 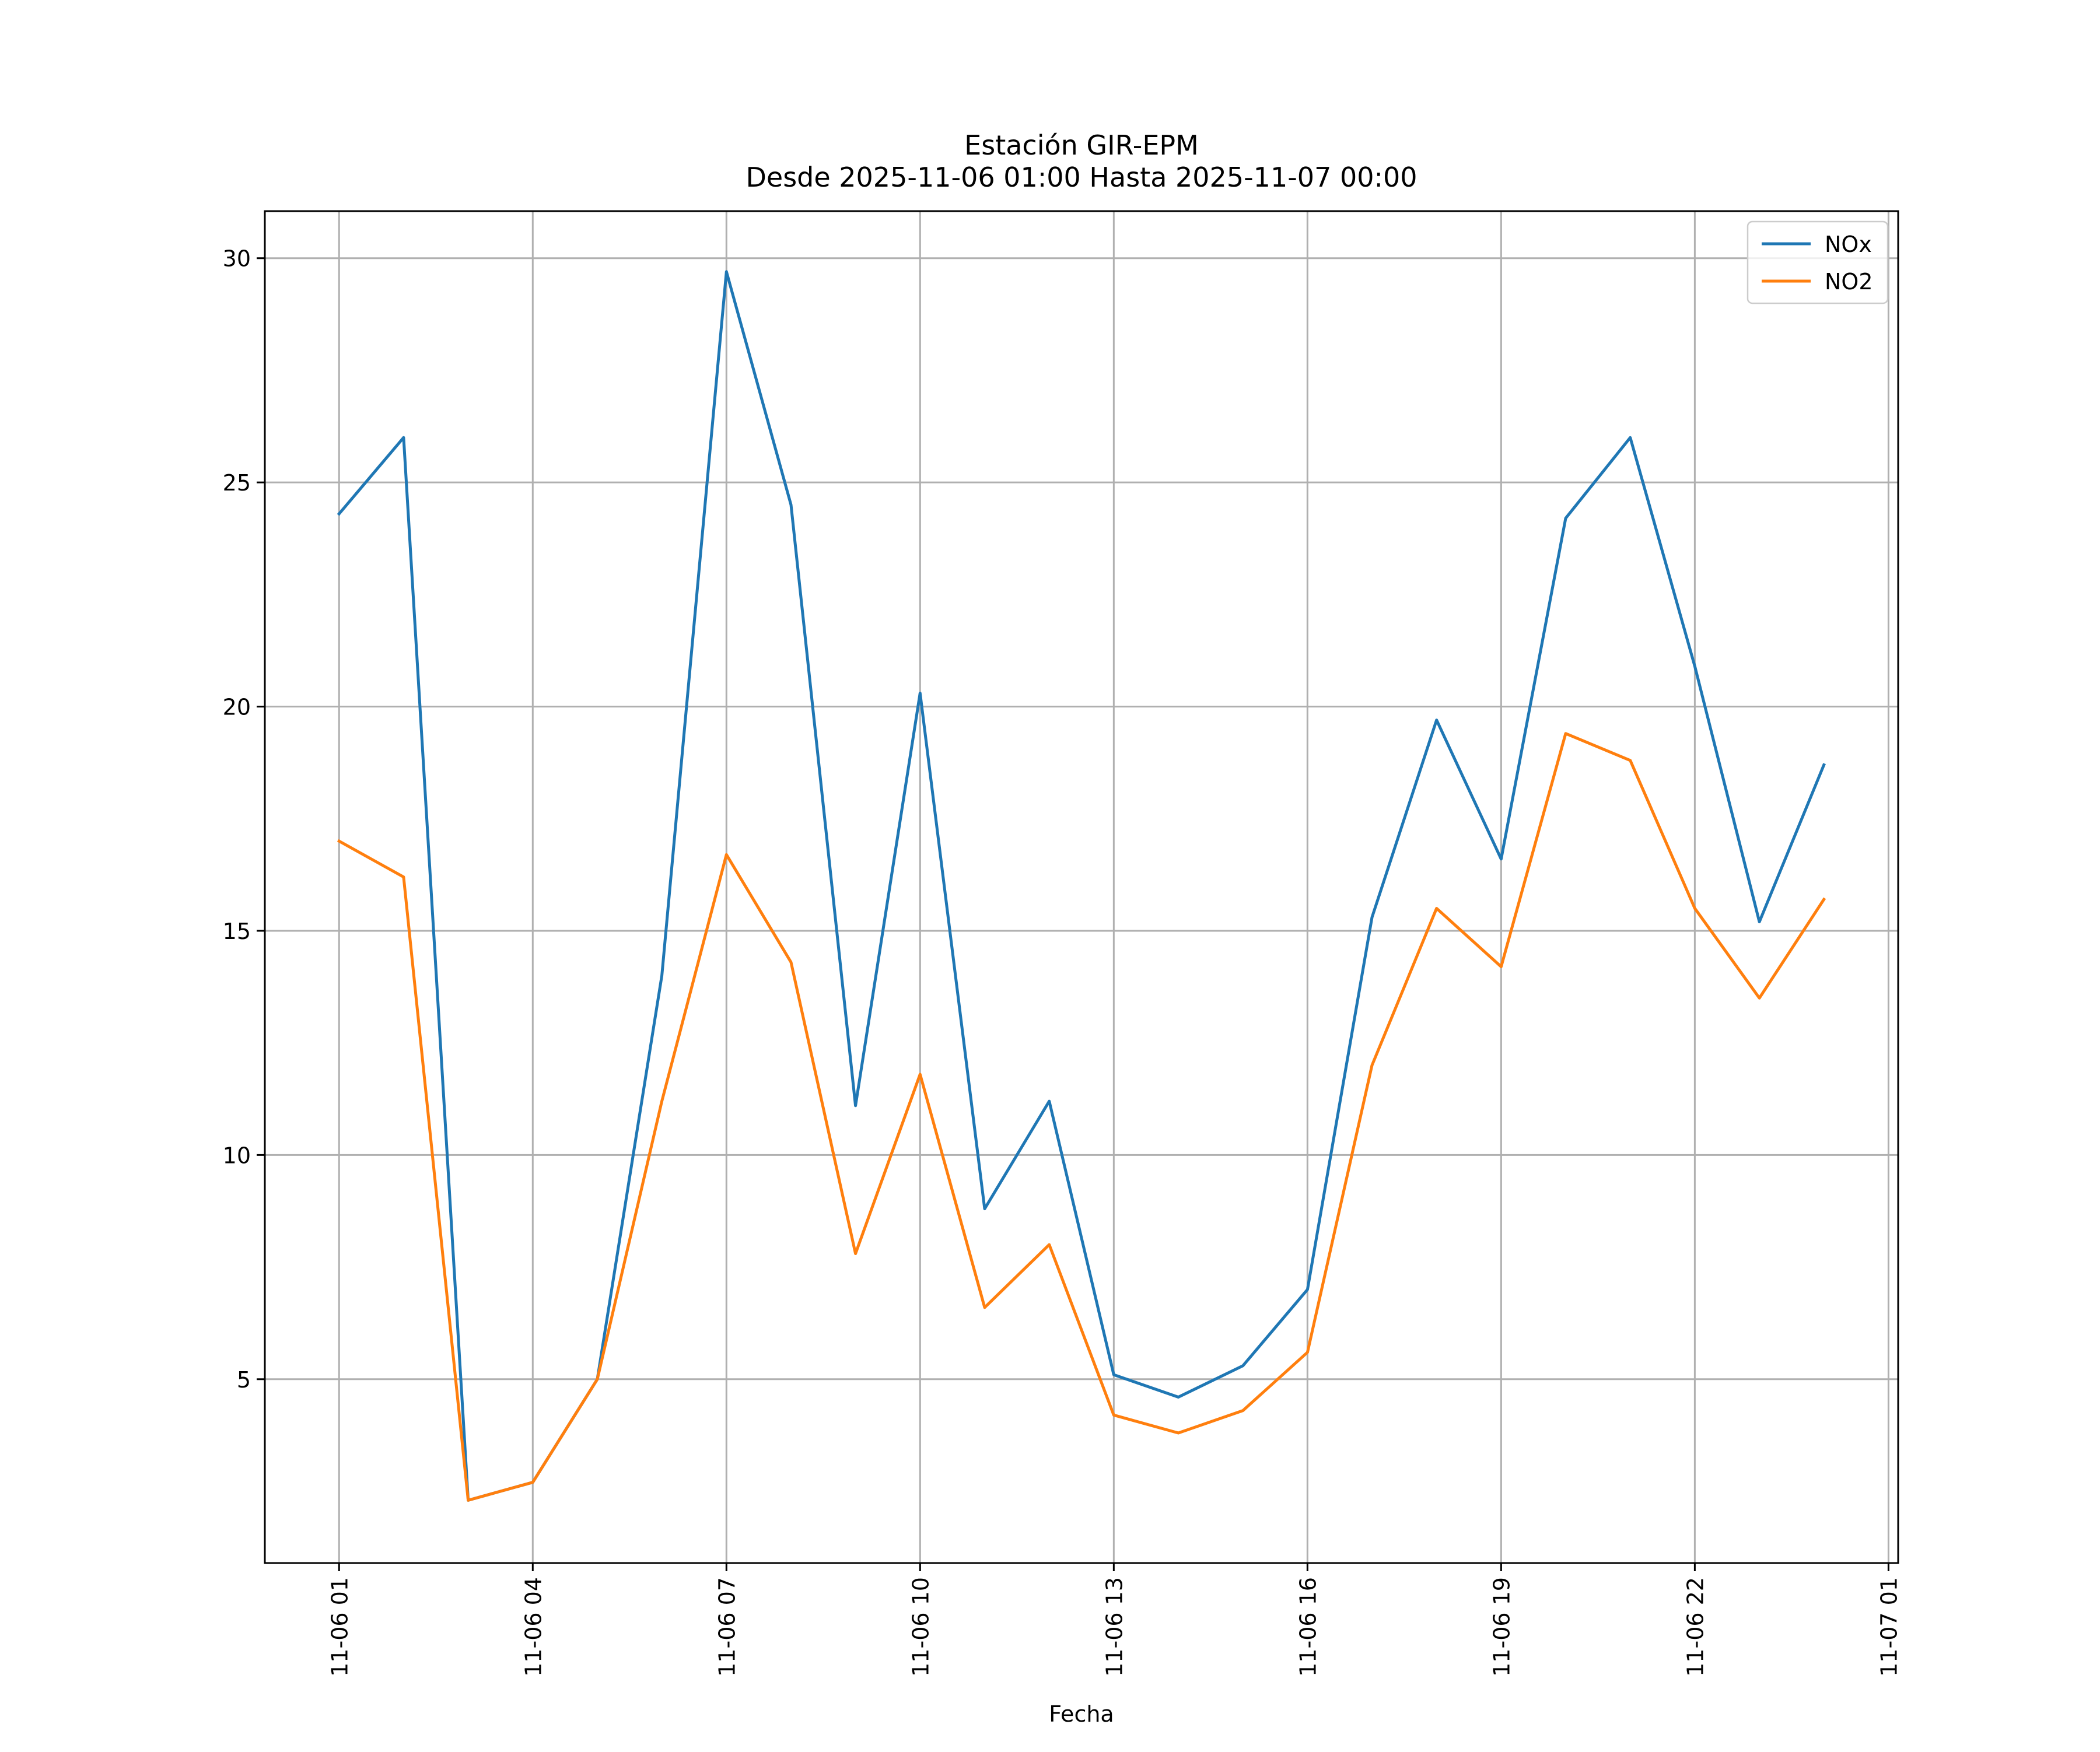 I want to click on x-axis-label: Fecha, so click(x=1081, y=1714).